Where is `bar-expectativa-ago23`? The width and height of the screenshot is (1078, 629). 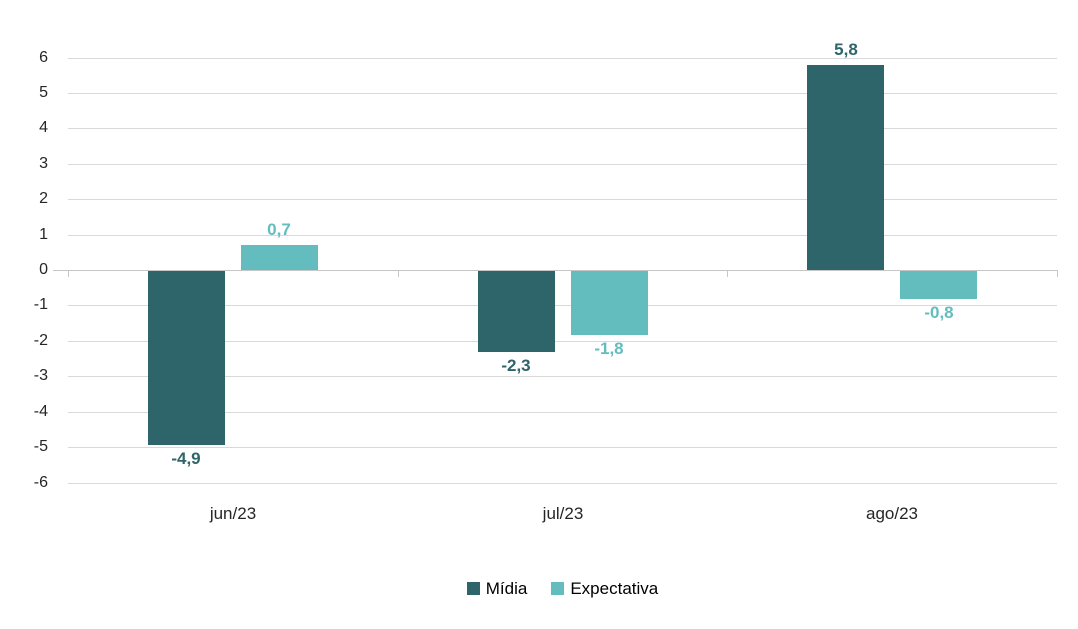 bar-expectativa-ago23 is located at coordinates (938, 285).